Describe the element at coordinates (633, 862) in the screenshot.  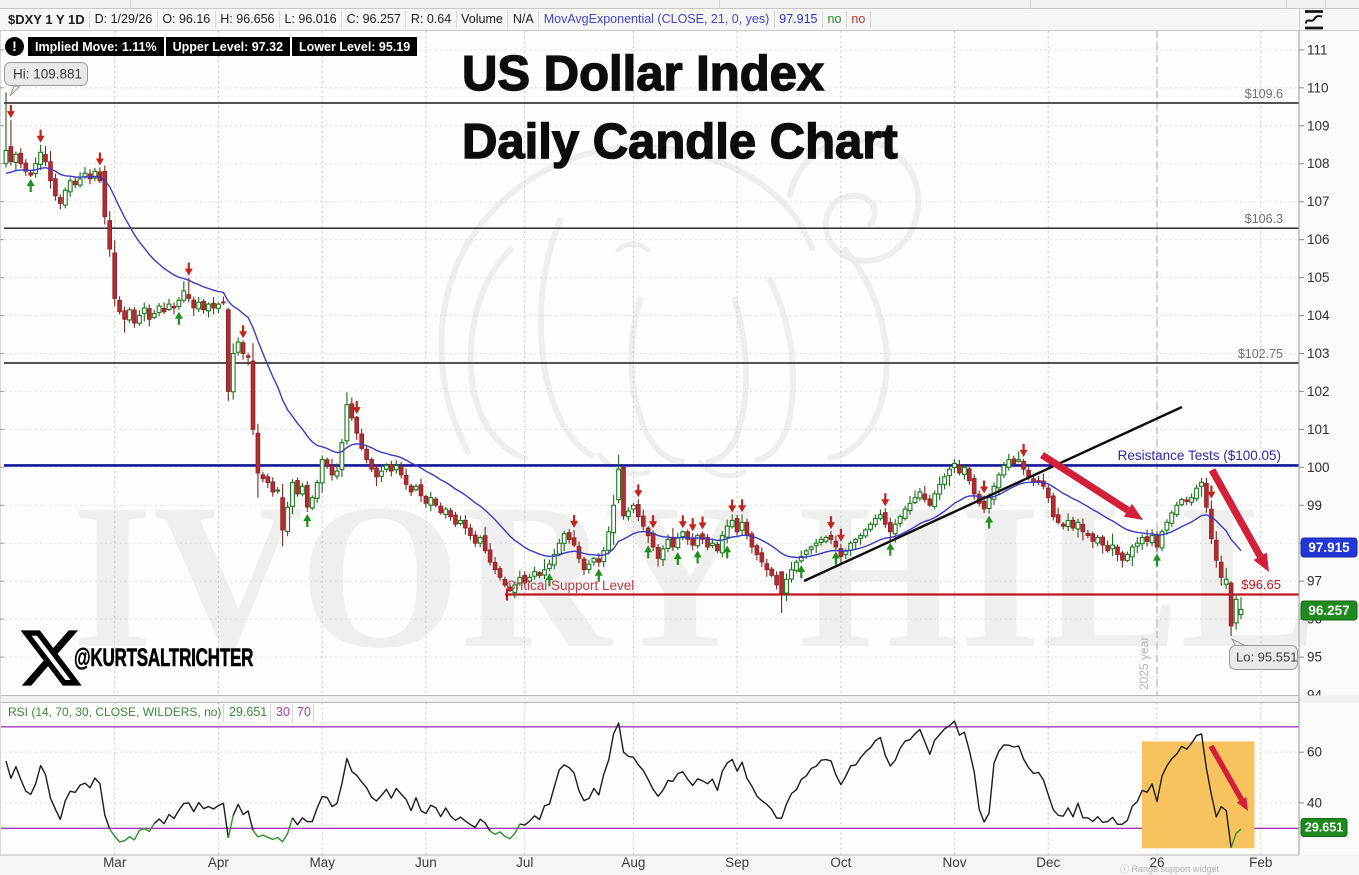
I see `svg-text: Aug` at that location.